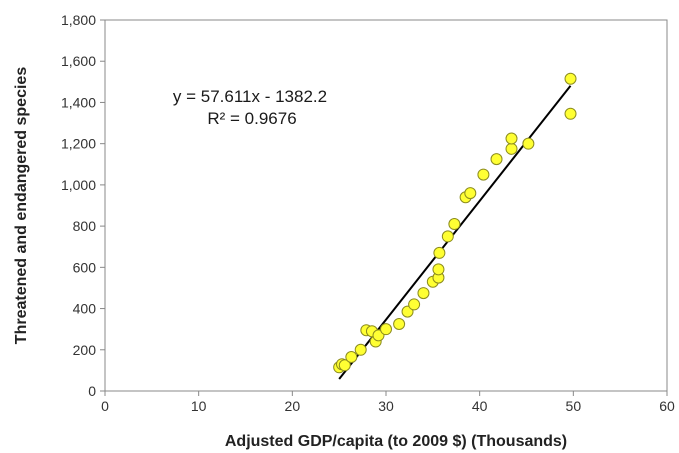 This screenshot has height=453, width=679. Describe the element at coordinates (83, 205) in the screenshot. I see `y-axis-ticks: 0 200 400 600 800 1,000 1,200 1,400 1,600 1,800` at that location.